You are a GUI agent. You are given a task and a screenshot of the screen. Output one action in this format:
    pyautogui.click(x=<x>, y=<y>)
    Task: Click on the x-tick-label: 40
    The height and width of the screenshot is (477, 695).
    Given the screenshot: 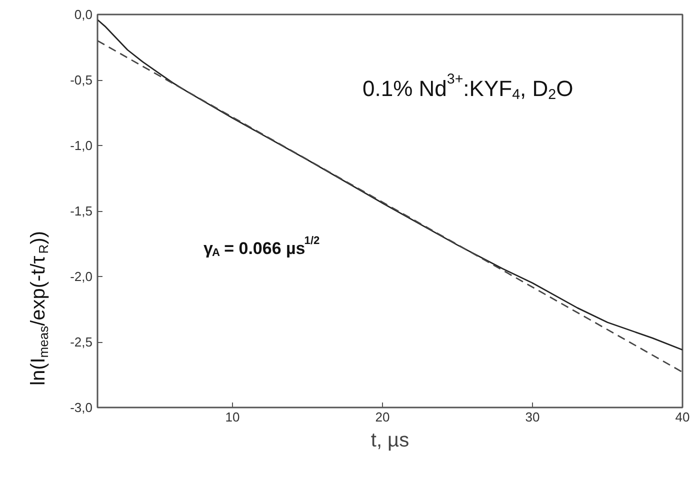 What is the action you would take?
    pyautogui.click(x=682, y=417)
    